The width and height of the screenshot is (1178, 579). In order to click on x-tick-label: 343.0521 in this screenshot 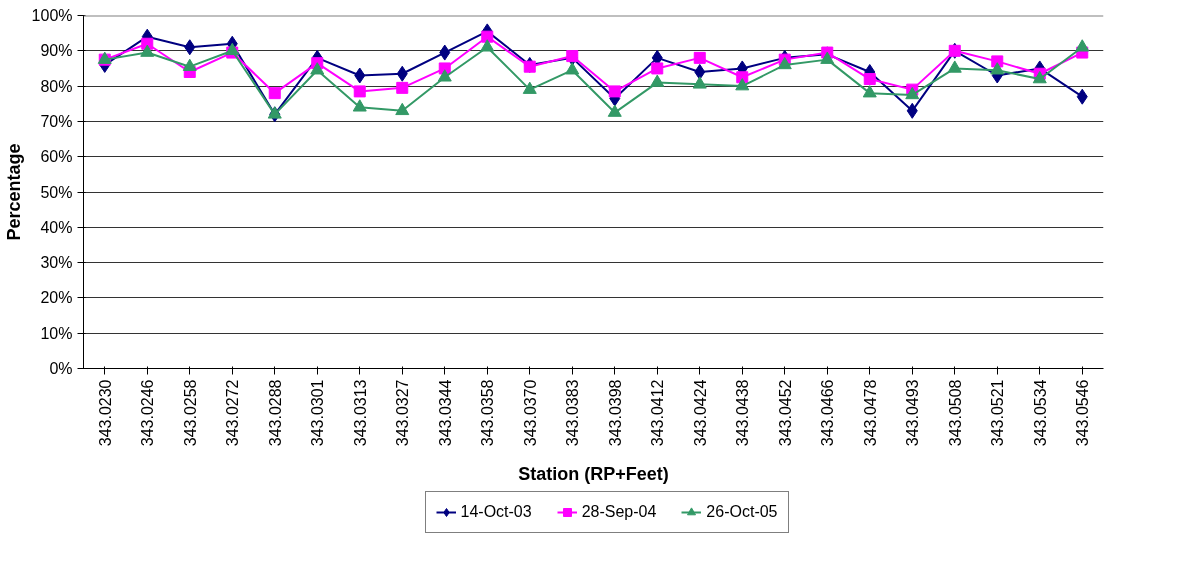, I will do `click(998, 413)`.